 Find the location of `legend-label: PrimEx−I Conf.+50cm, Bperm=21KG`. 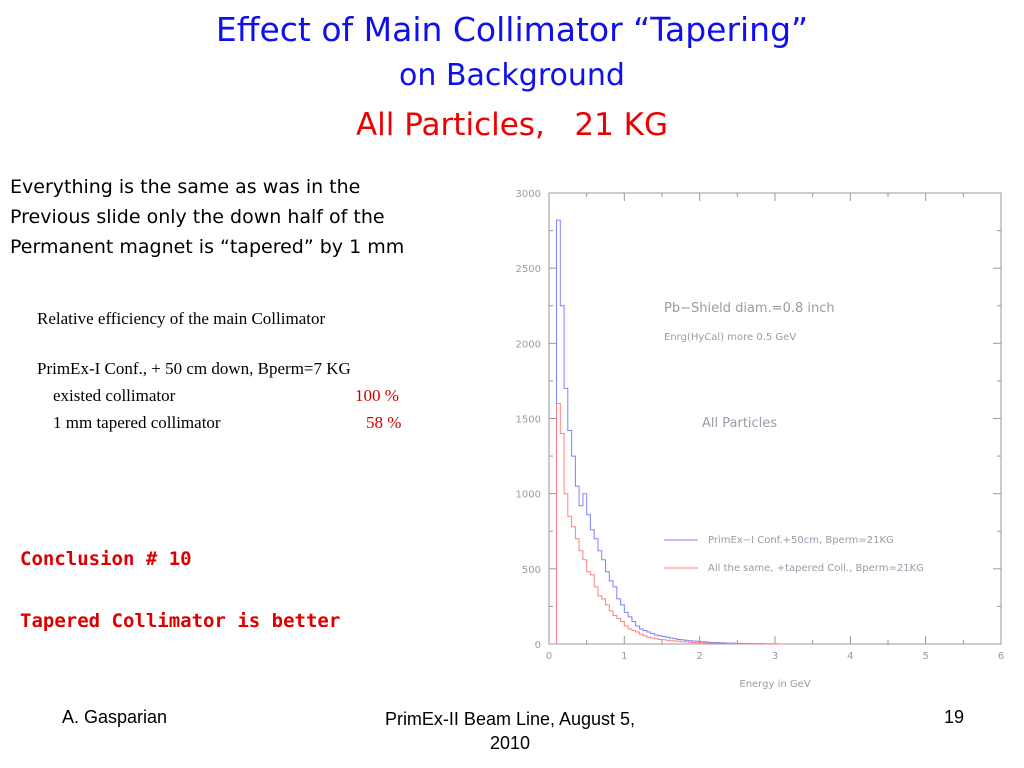

legend-label: PrimEx−I Conf.+50cm, Bperm=21KG is located at coordinates (801, 540).